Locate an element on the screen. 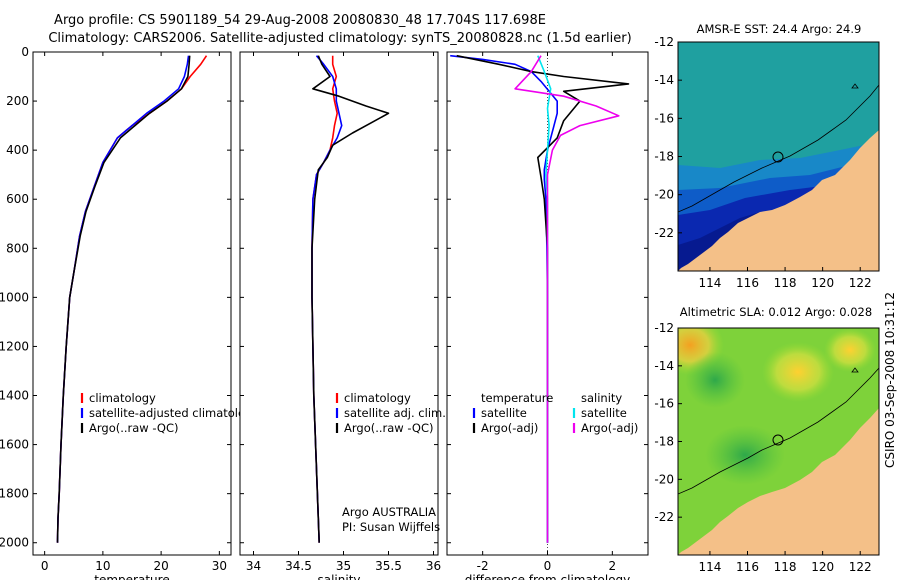  y-tick-label: 400 is located at coordinates (17, 150).